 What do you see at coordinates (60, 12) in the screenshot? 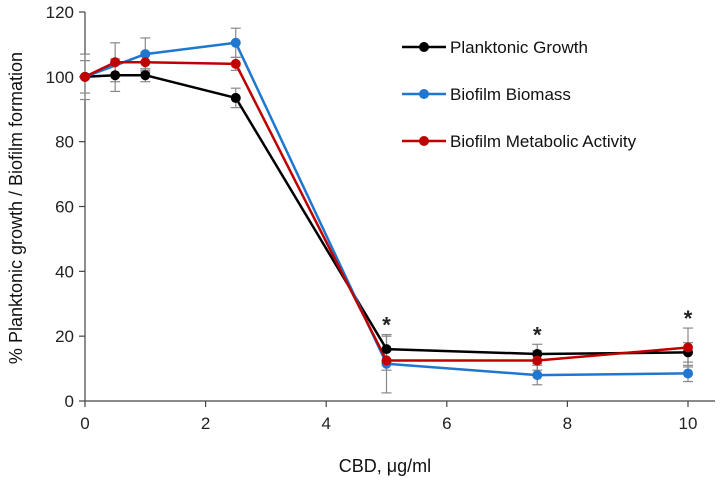
I see `y-tick-label: 120` at bounding box center [60, 12].